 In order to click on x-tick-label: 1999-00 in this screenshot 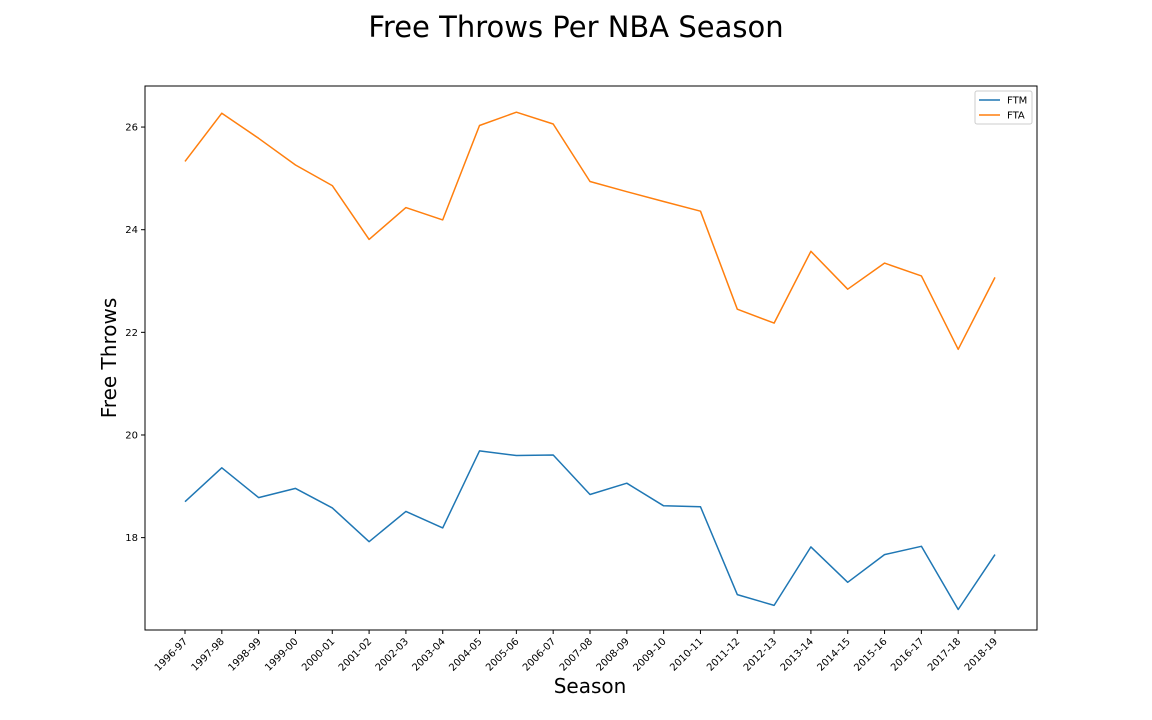, I will do `click(281, 654)`.